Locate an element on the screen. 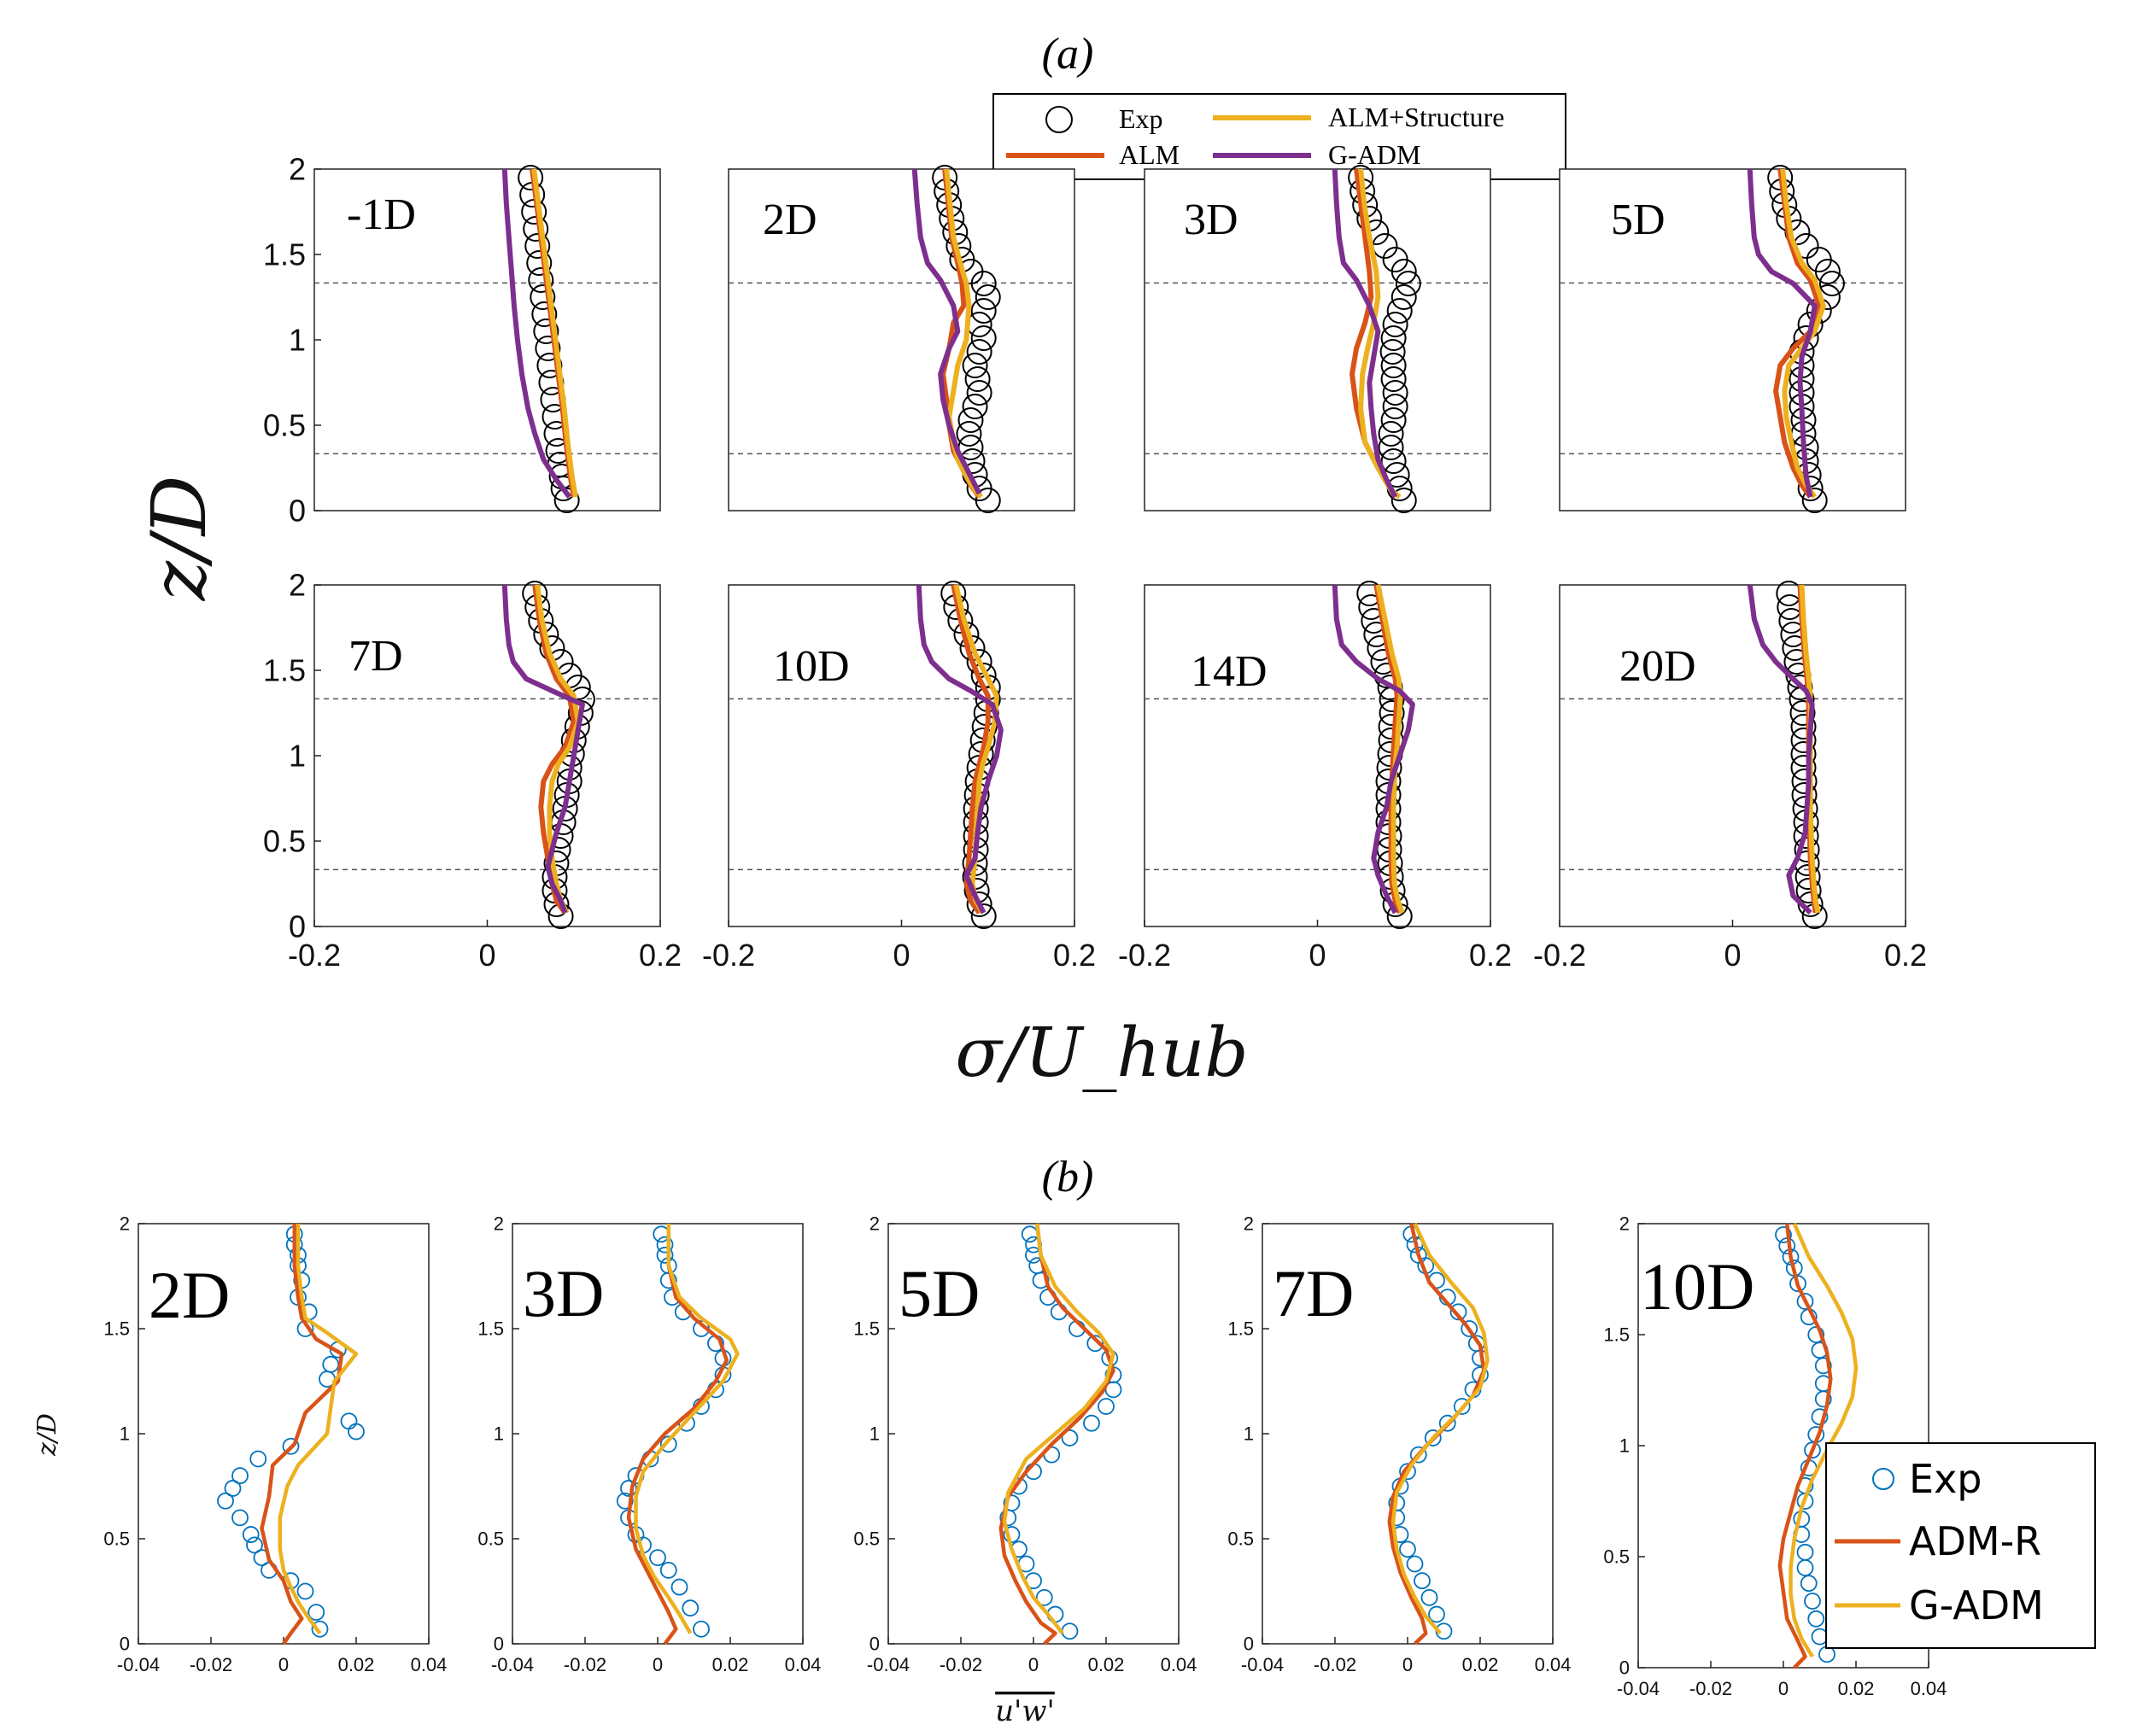 Image resolution: width=2137 pixels, height=1736 pixels. subplot-label: 7D is located at coordinates (375, 656).